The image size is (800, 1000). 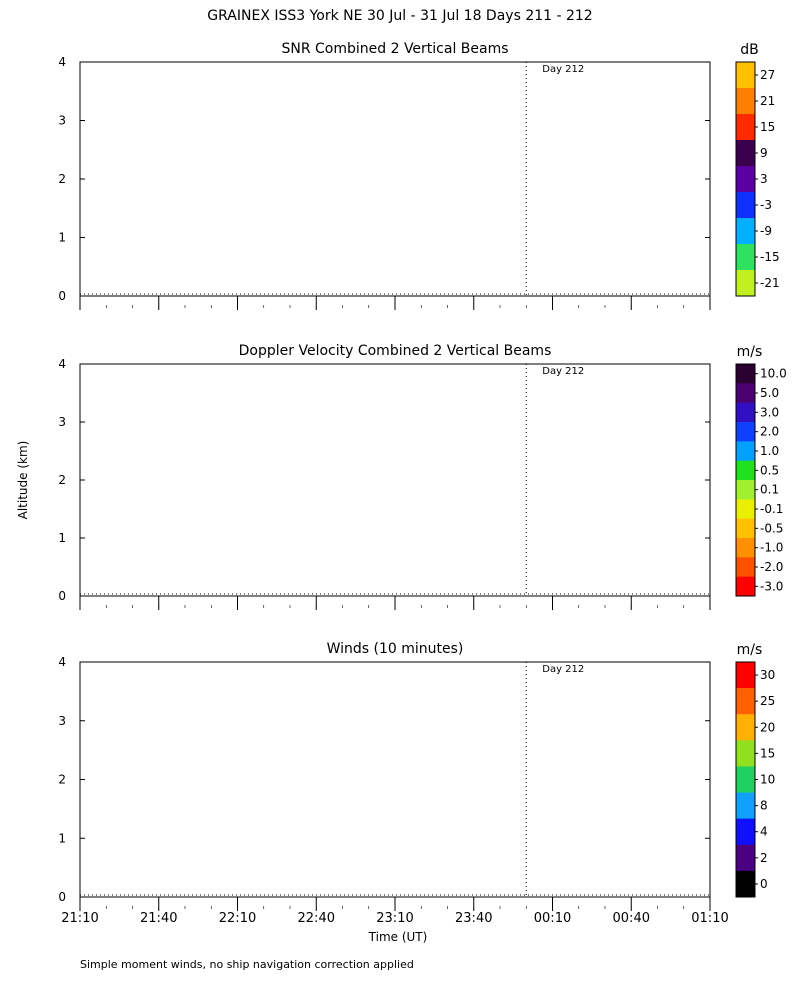 What do you see at coordinates (394, 49) in the screenshot?
I see `panel-title: SNR Combined 2 Vertical Beams` at bounding box center [394, 49].